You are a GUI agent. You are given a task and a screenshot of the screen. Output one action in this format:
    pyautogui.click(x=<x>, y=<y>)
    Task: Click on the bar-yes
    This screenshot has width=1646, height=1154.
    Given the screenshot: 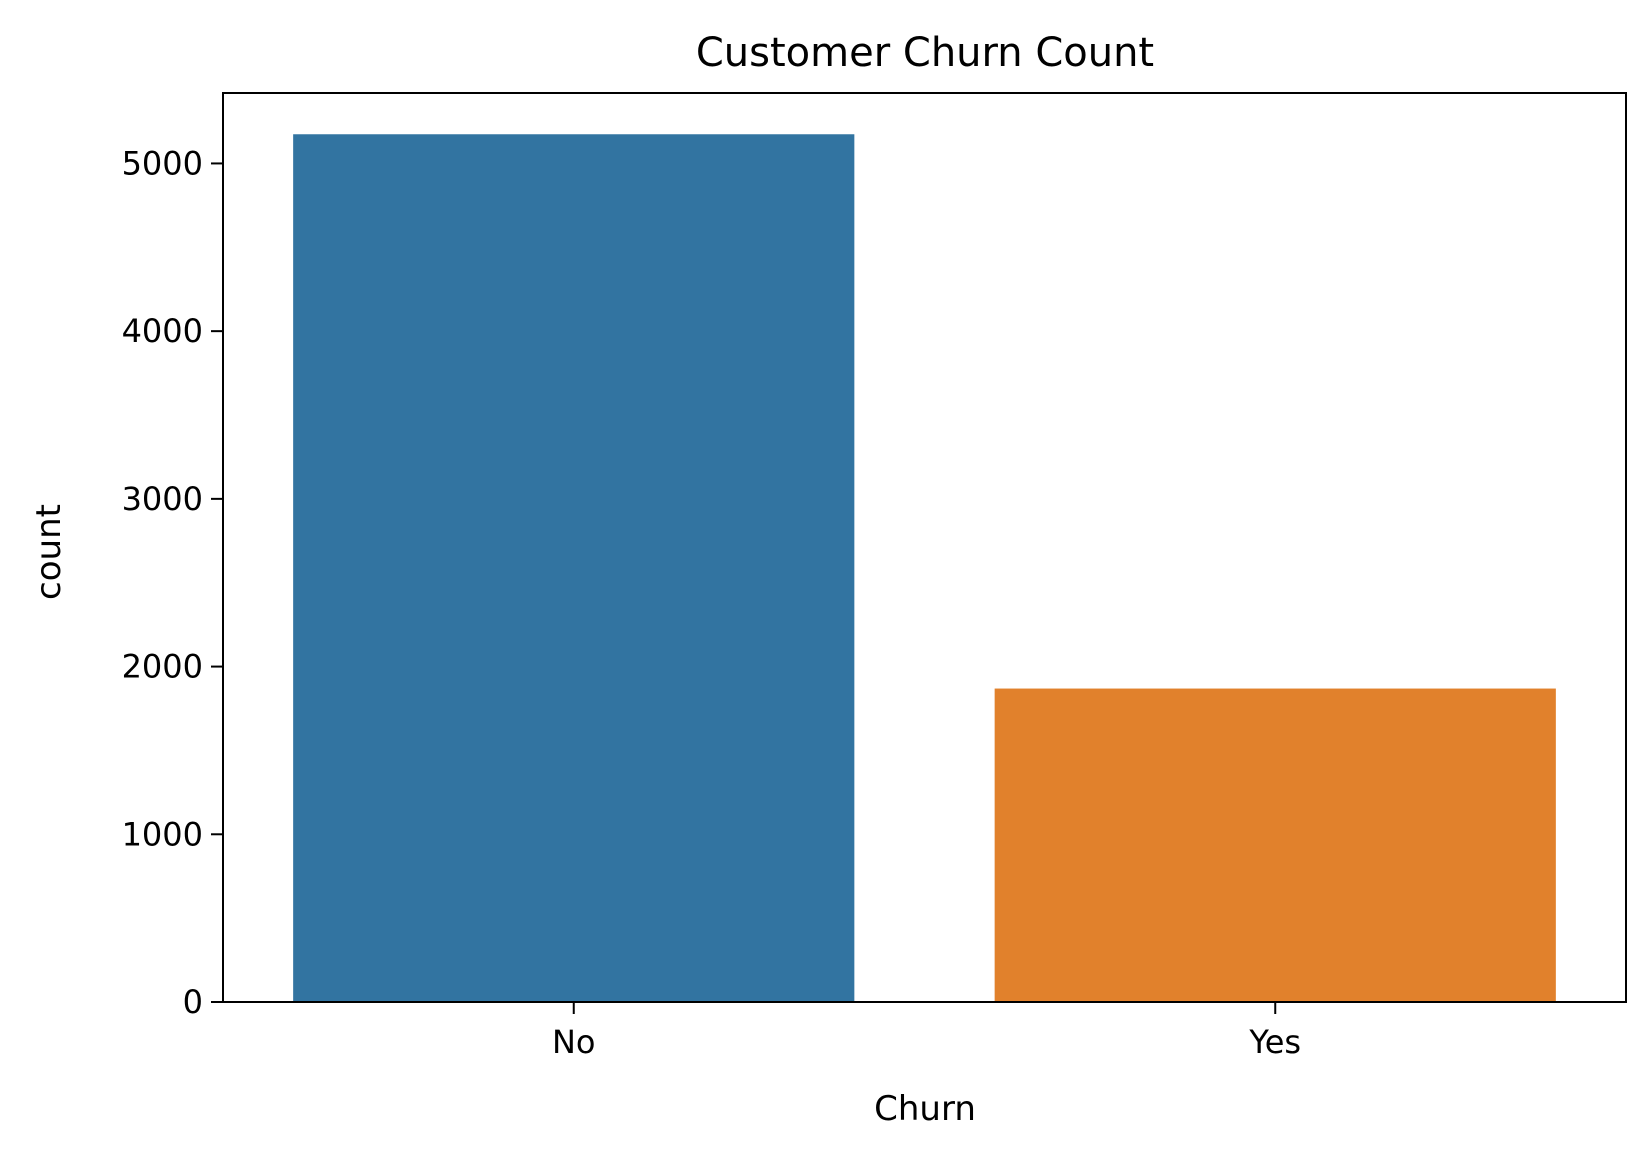 What is the action you would take?
    pyautogui.click(x=1275, y=845)
    